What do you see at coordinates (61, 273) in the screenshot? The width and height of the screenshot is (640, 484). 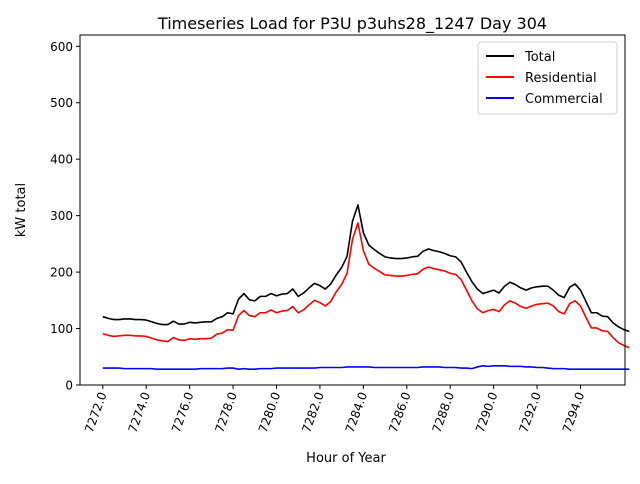 I see `y-tick-label: 200` at bounding box center [61, 273].